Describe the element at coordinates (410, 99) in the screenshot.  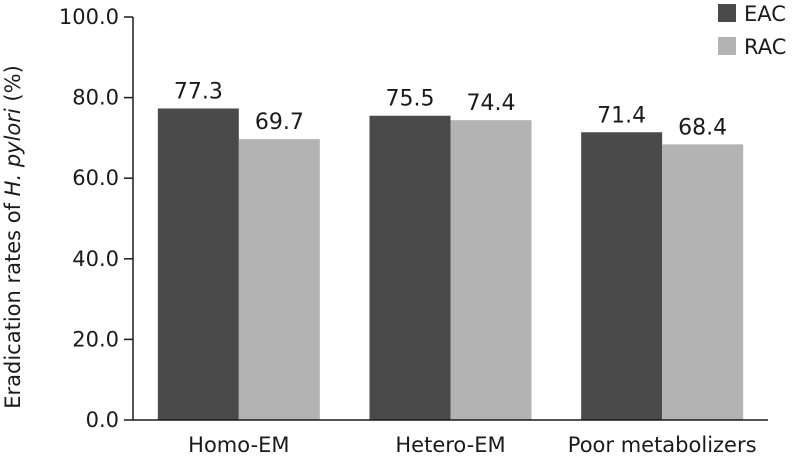
I see `data-label: 75.5` at that location.